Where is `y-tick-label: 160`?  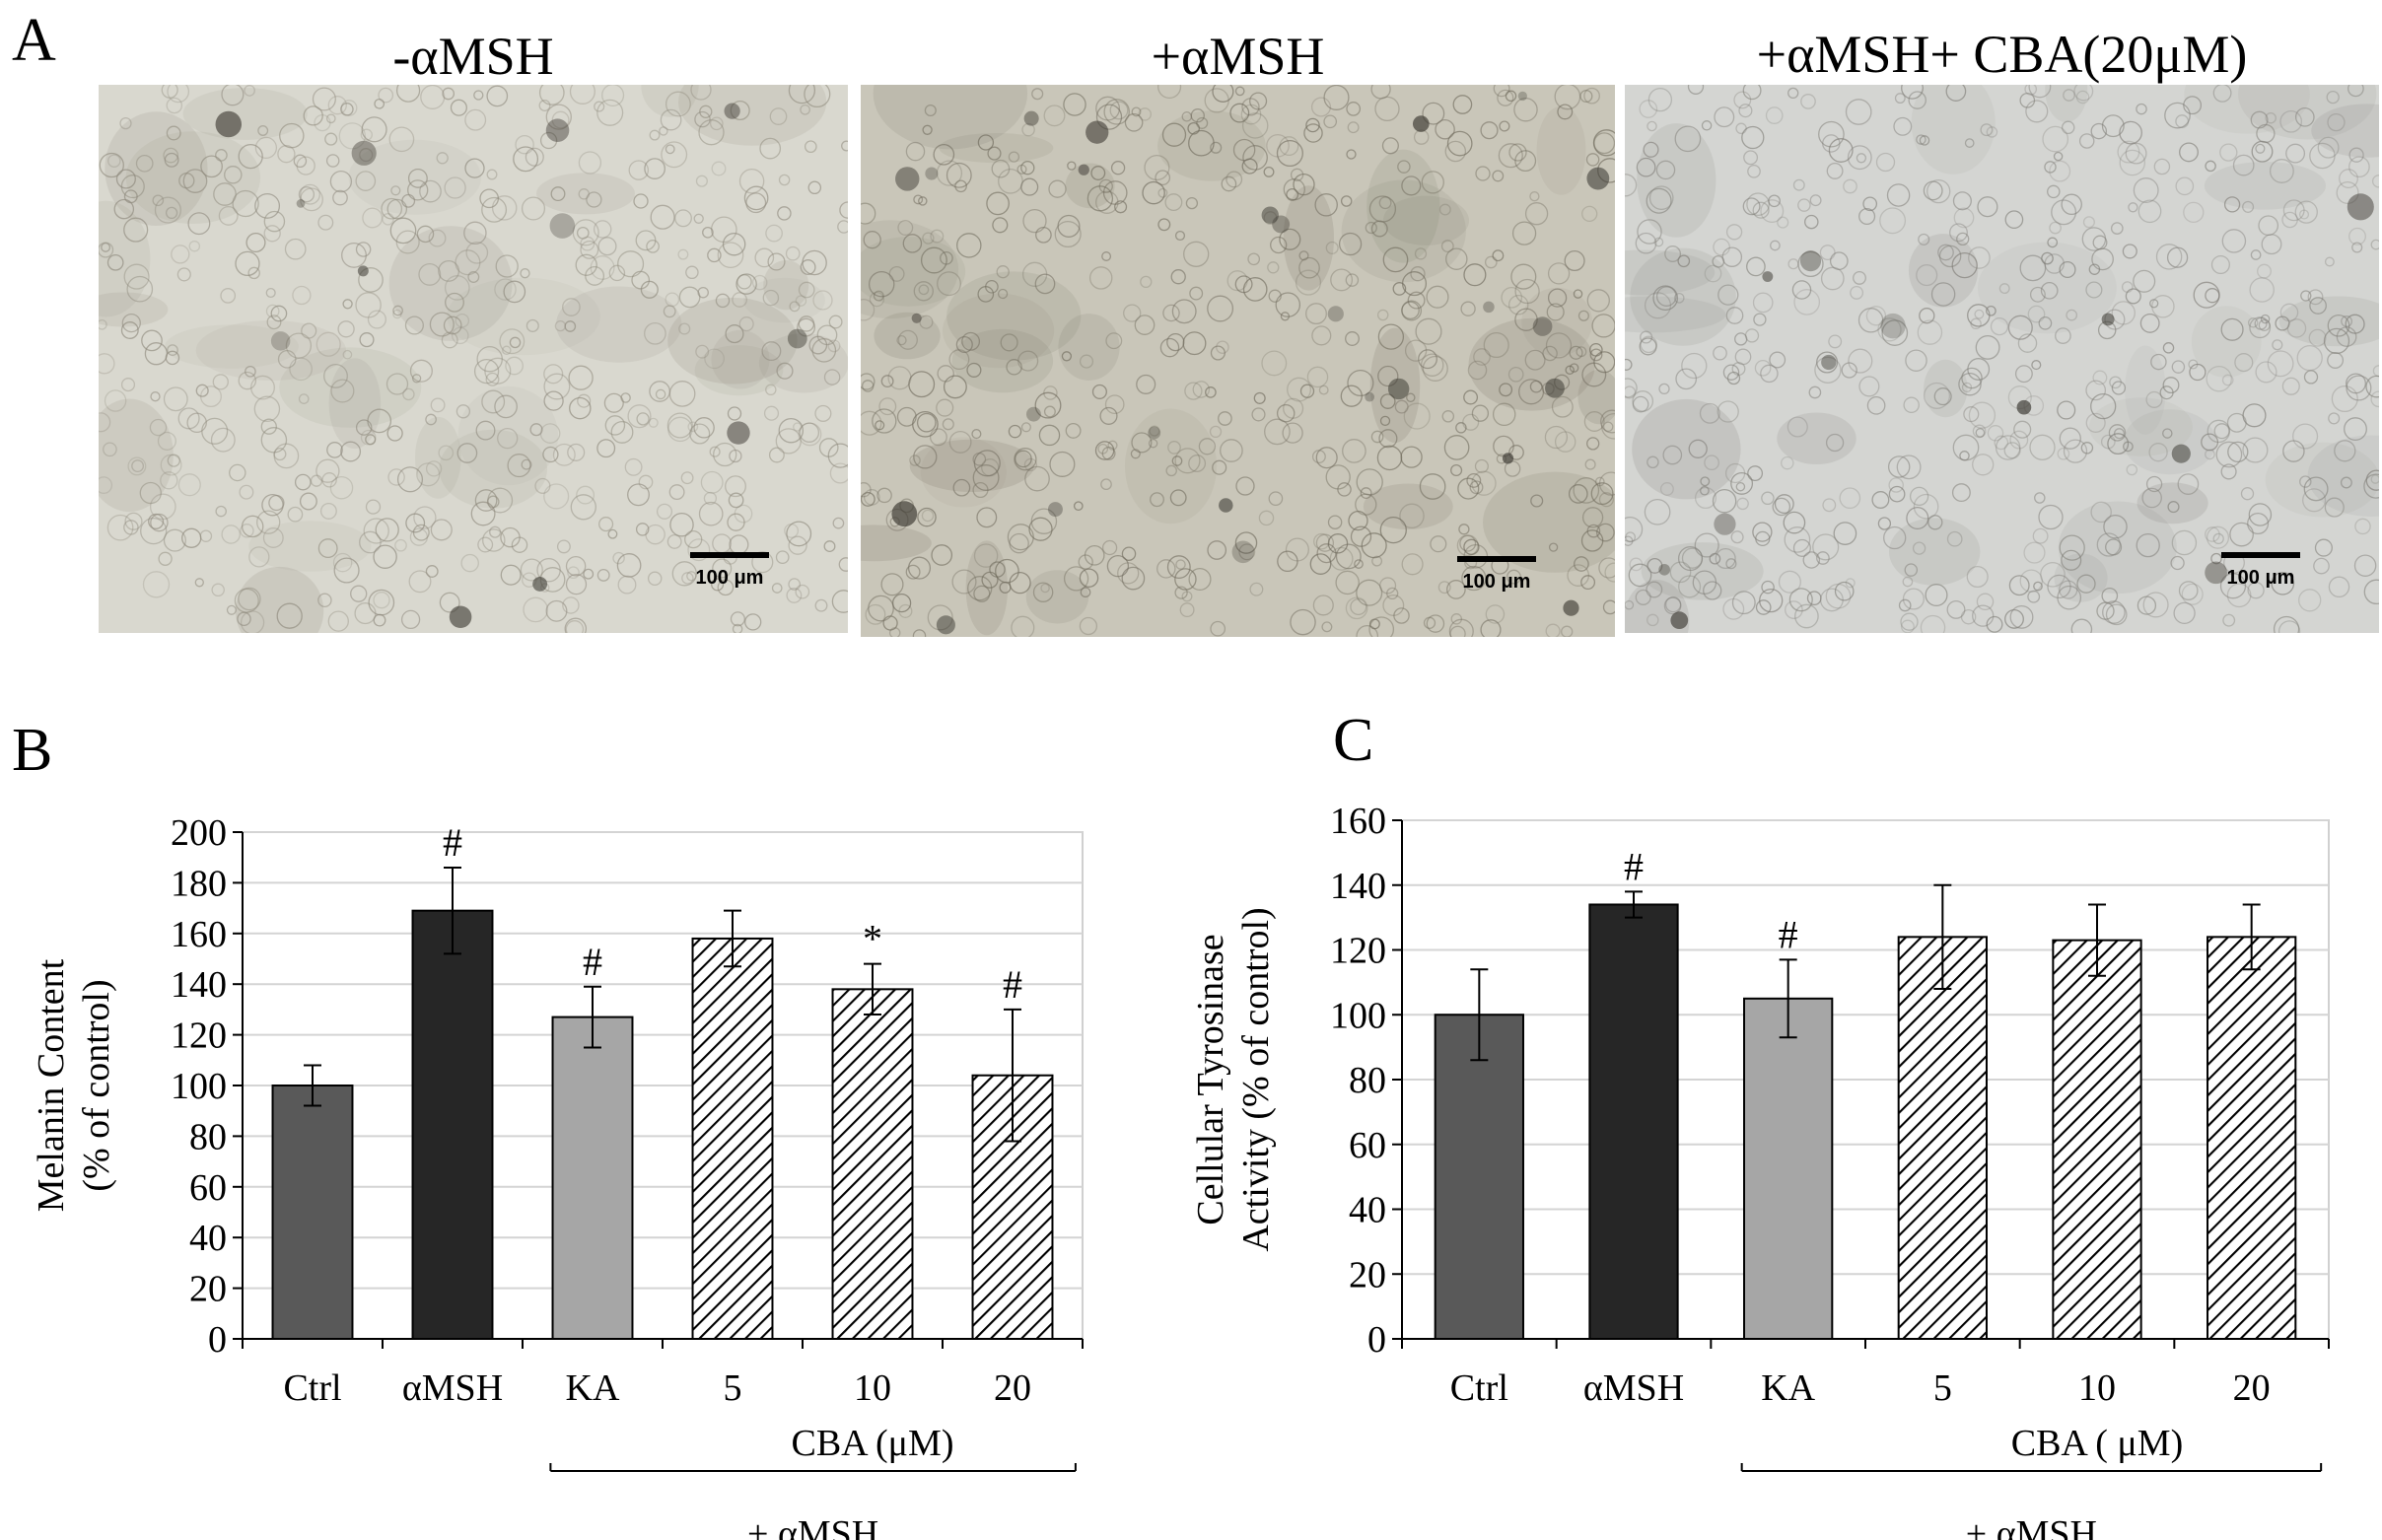 y-tick-label: 160 is located at coordinates (199, 934).